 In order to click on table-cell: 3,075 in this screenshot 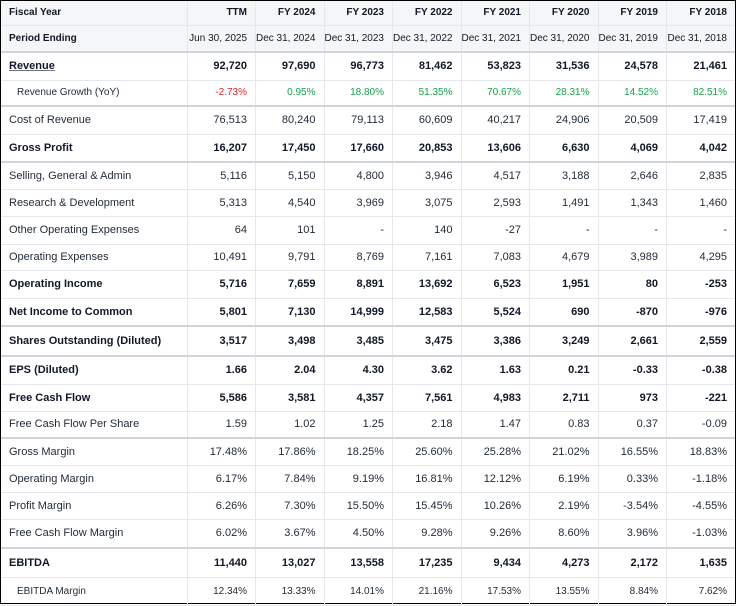, I will do `click(426, 203)`.